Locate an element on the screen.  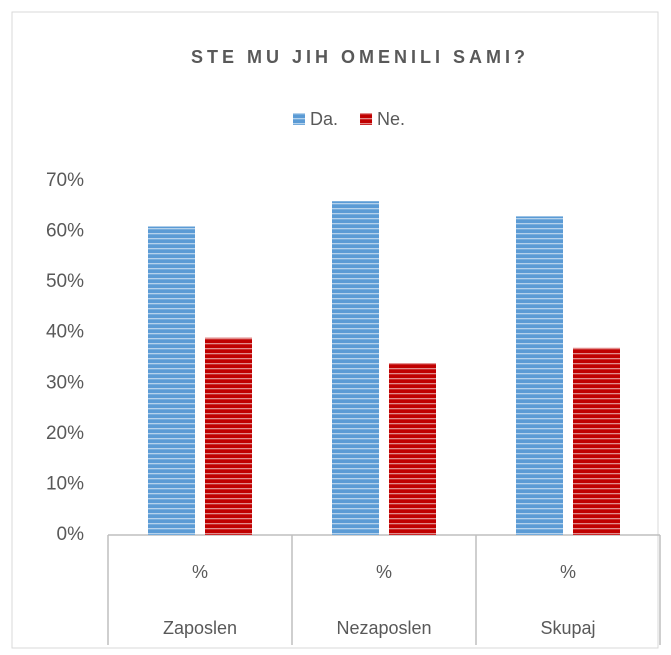
x-group-label: Skupaj is located at coordinates (567, 628).